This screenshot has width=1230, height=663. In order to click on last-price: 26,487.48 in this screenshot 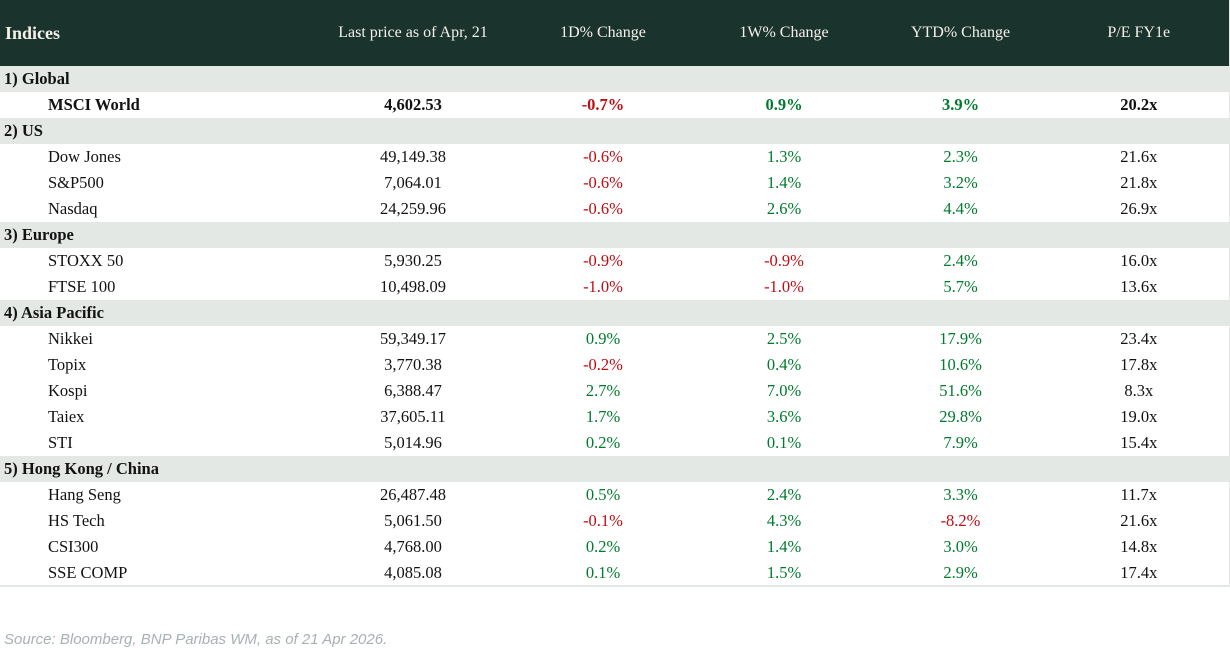, I will do `click(413, 495)`.